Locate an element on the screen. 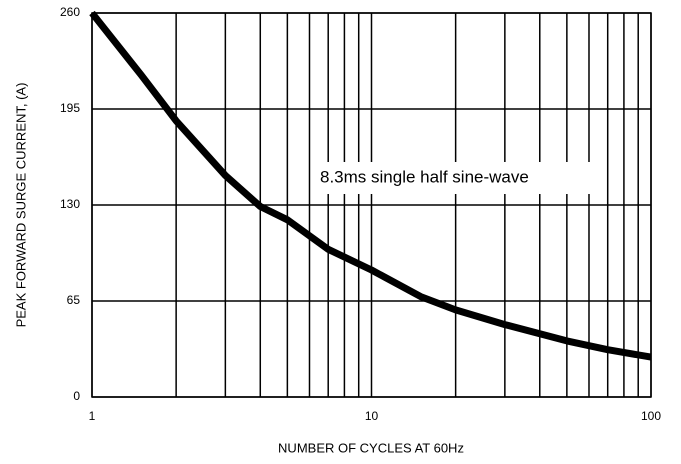 The image size is (681, 464). annotation-box is located at coordinates (458, 178).